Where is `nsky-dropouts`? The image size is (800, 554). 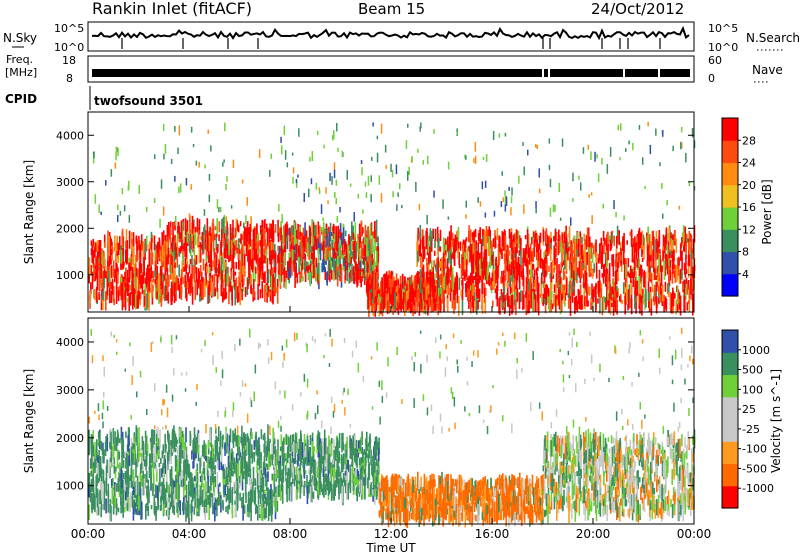 nsky-dropouts is located at coordinates (391, 43).